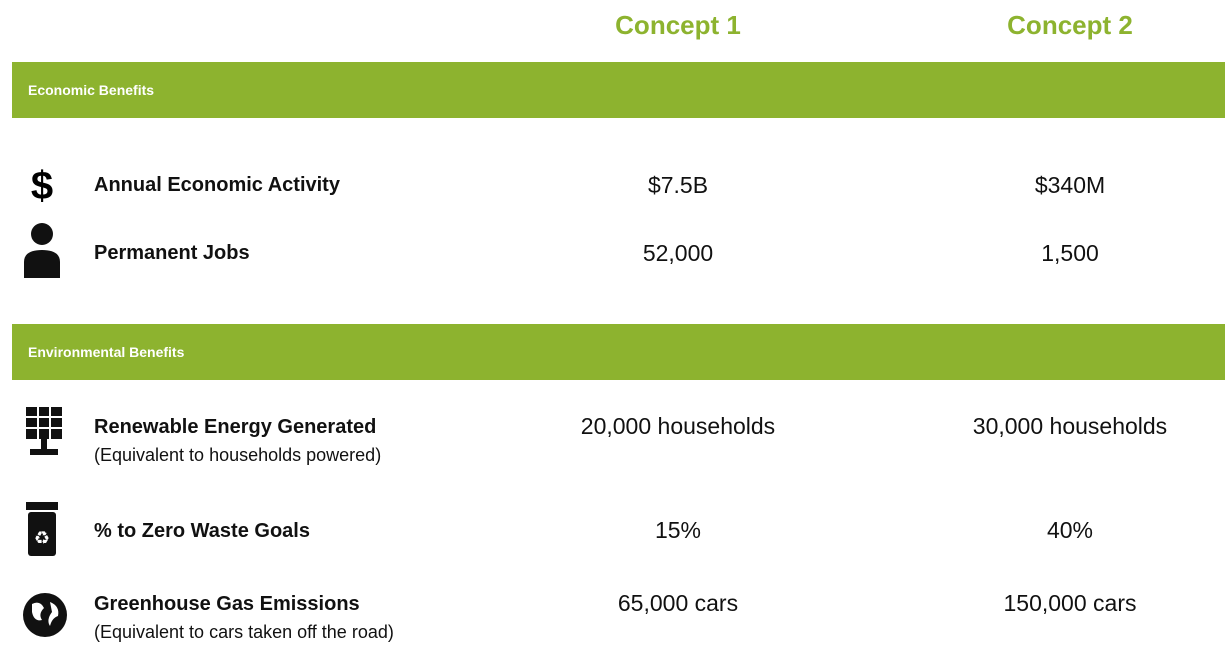  What do you see at coordinates (45, 615) in the screenshot?
I see `globe-icon` at bounding box center [45, 615].